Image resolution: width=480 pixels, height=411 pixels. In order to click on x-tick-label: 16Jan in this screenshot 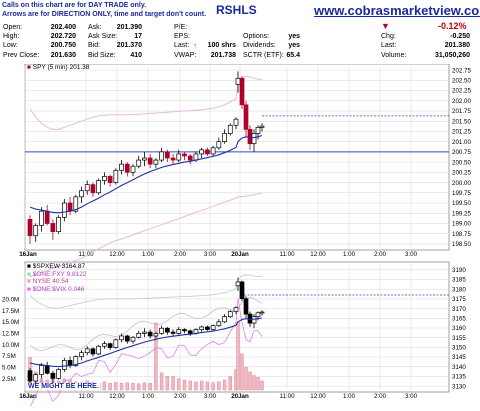, I will do `click(28, 396)`.